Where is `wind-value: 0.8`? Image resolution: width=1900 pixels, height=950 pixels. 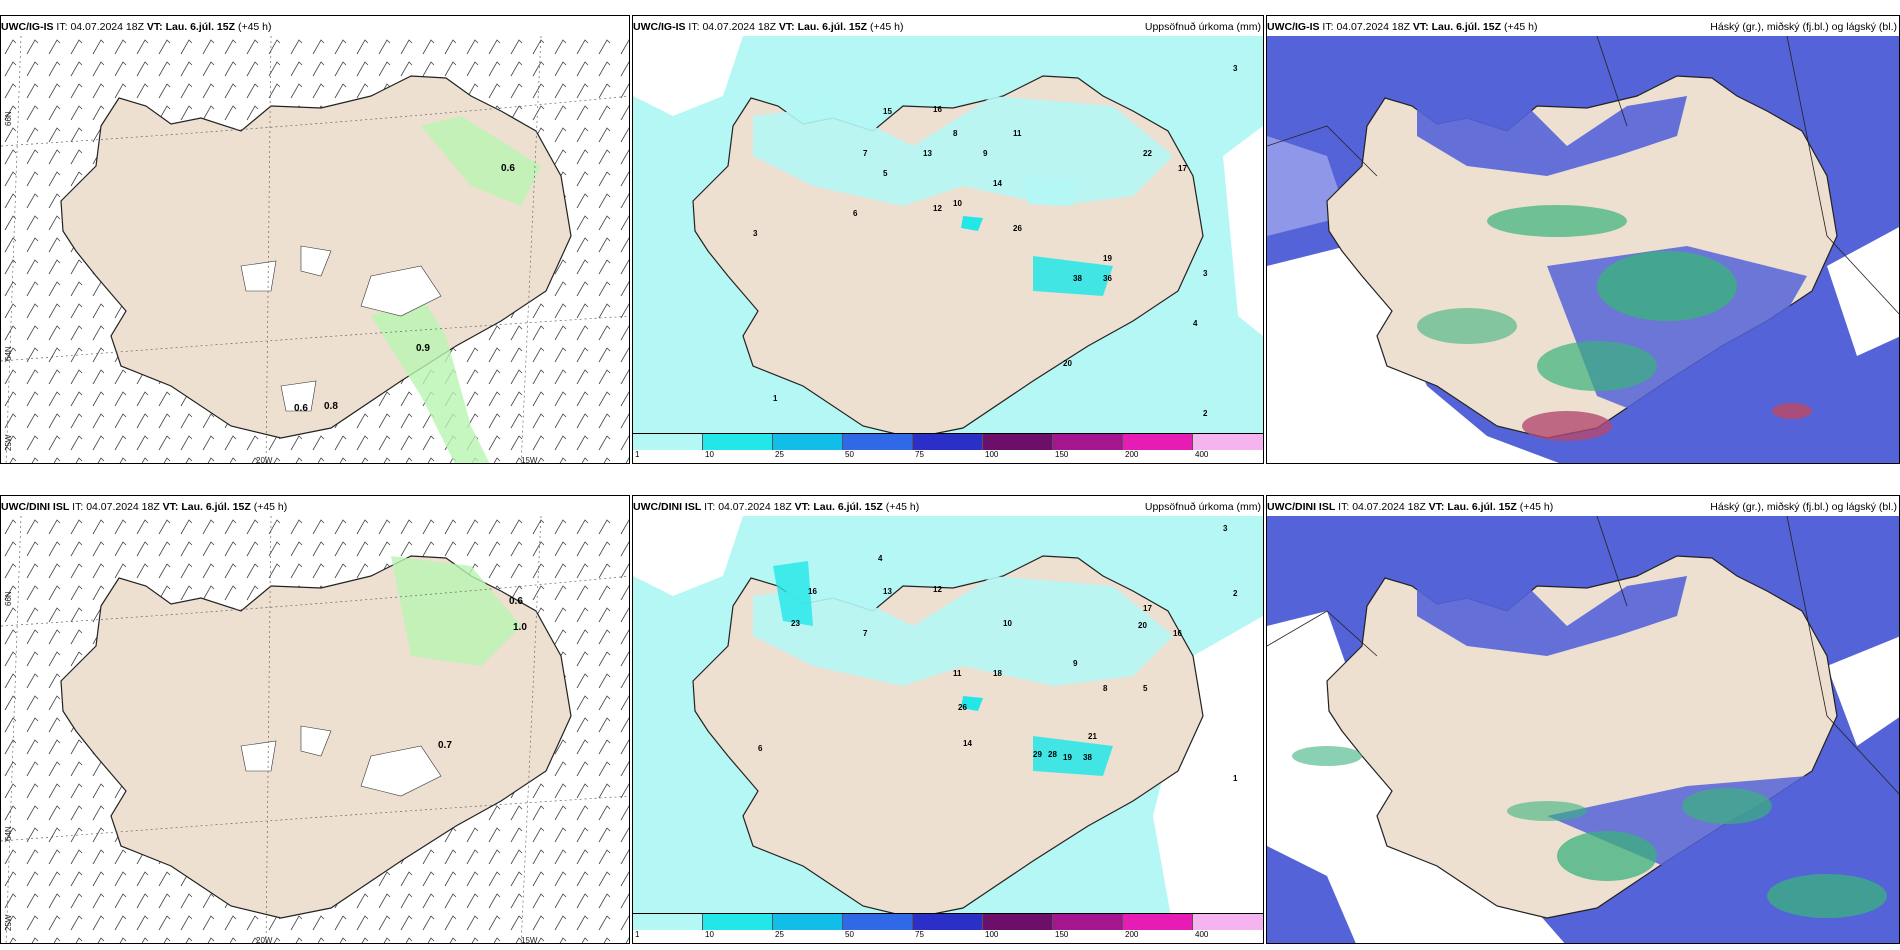
wind-value: 0.8 is located at coordinates (331, 406).